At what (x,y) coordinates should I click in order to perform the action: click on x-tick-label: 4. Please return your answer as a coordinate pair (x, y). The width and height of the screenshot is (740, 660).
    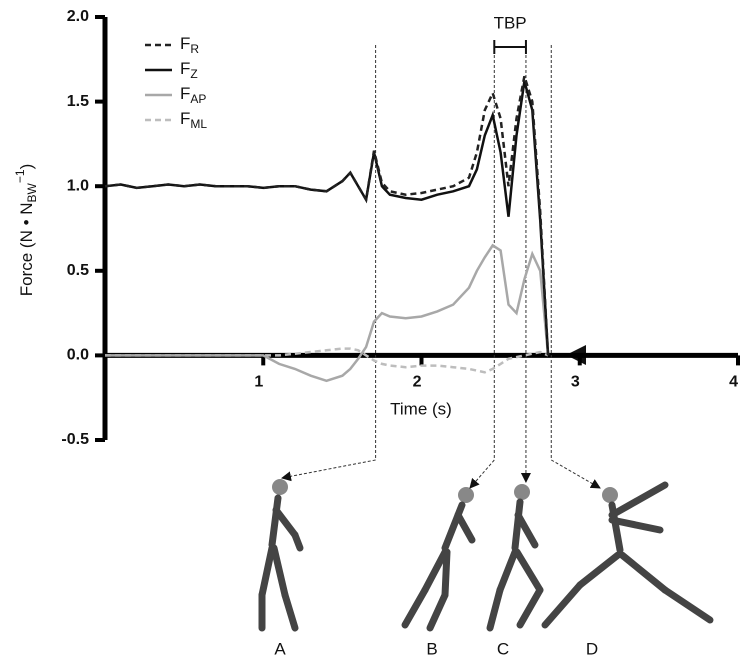
    Looking at the image, I should click on (733, 382).